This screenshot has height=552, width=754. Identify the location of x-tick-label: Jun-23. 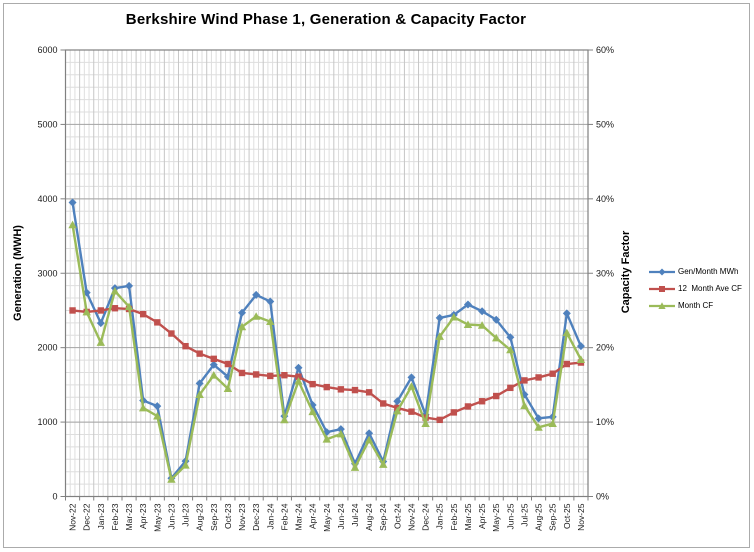
(171, 516).